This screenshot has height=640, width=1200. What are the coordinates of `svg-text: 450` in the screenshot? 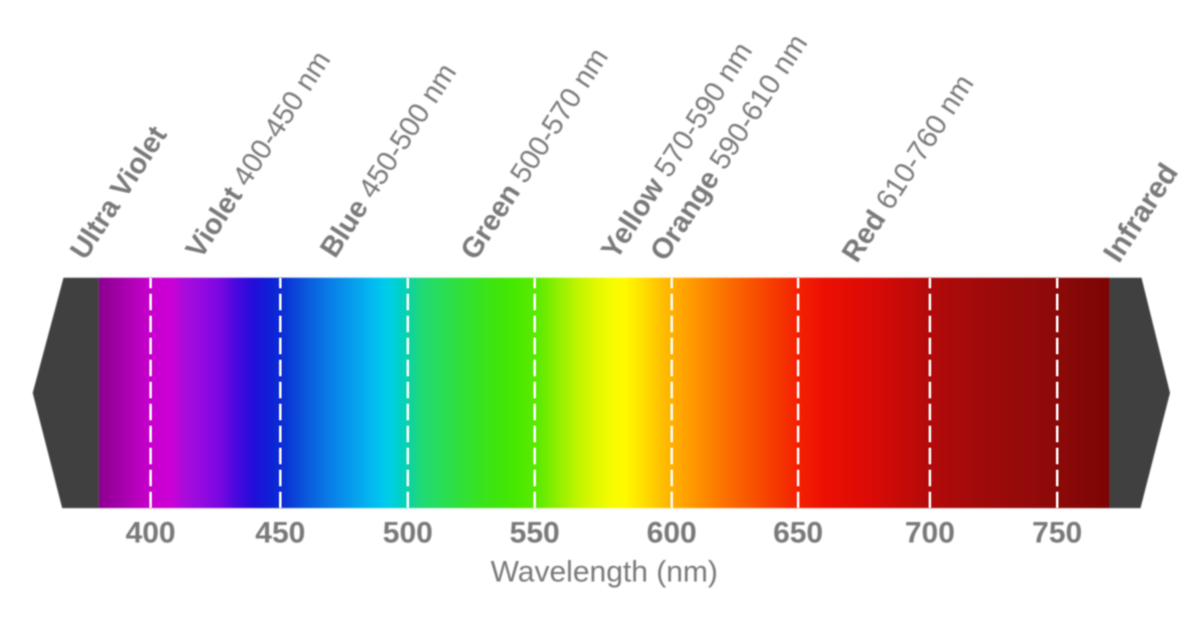 It's located at (280, 533).